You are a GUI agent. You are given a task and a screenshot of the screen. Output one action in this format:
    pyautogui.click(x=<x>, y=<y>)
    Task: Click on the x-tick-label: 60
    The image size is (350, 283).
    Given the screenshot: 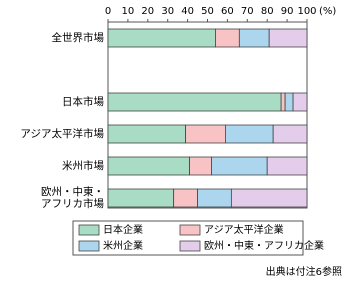 What is the action you would take?
    pyautogui.click(x=227, y=11)
    